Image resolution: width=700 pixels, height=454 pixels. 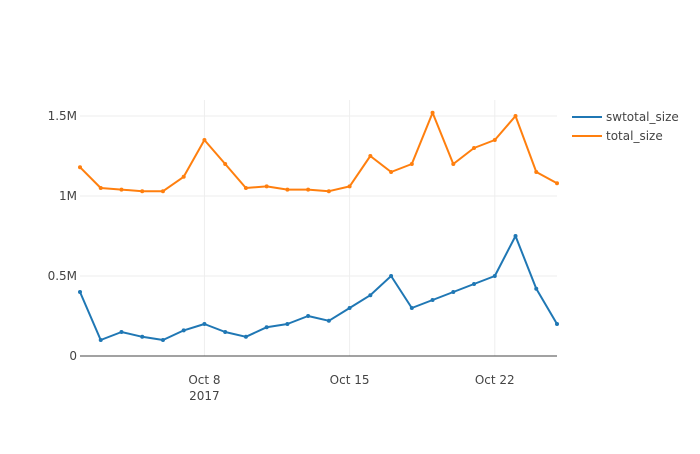 I want to click on legend-item-total-size: total_size, so click(x=617, y=136).